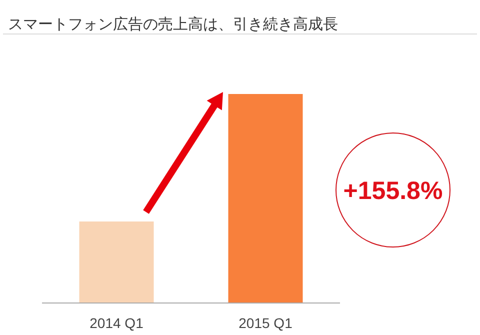 The width and height of the screenshot is (480, 335). What do you see at coordinates (117, 323) in the screenshot?
I see `x-tick-label: 2014 Q1` at bounding box center [117, 323].